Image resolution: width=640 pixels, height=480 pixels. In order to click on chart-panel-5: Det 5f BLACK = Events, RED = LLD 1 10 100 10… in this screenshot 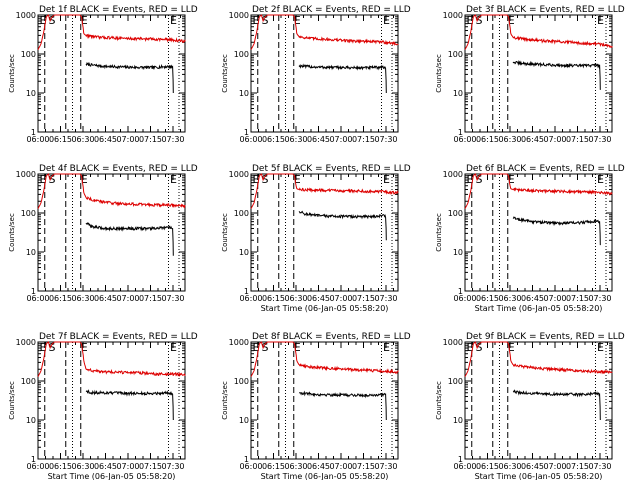, I will do `click(316, 238)`.